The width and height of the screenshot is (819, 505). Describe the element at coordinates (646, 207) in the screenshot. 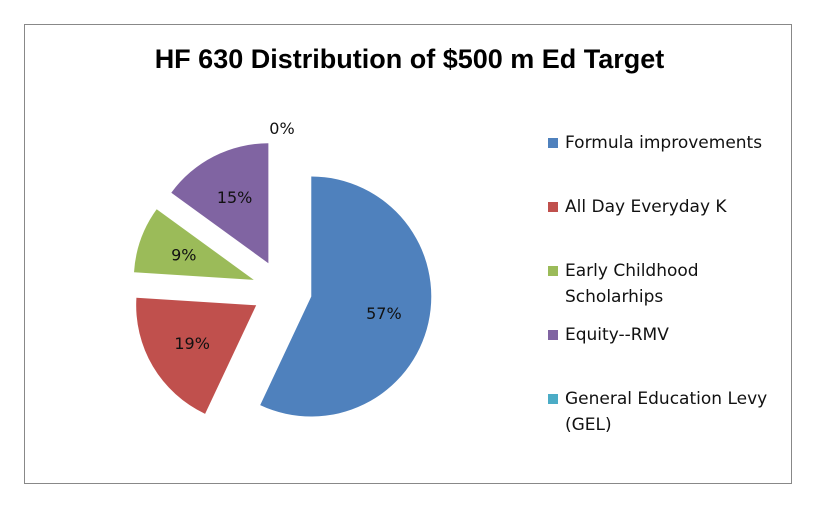

I see `legend-label: All Day Everyday K` at that location.